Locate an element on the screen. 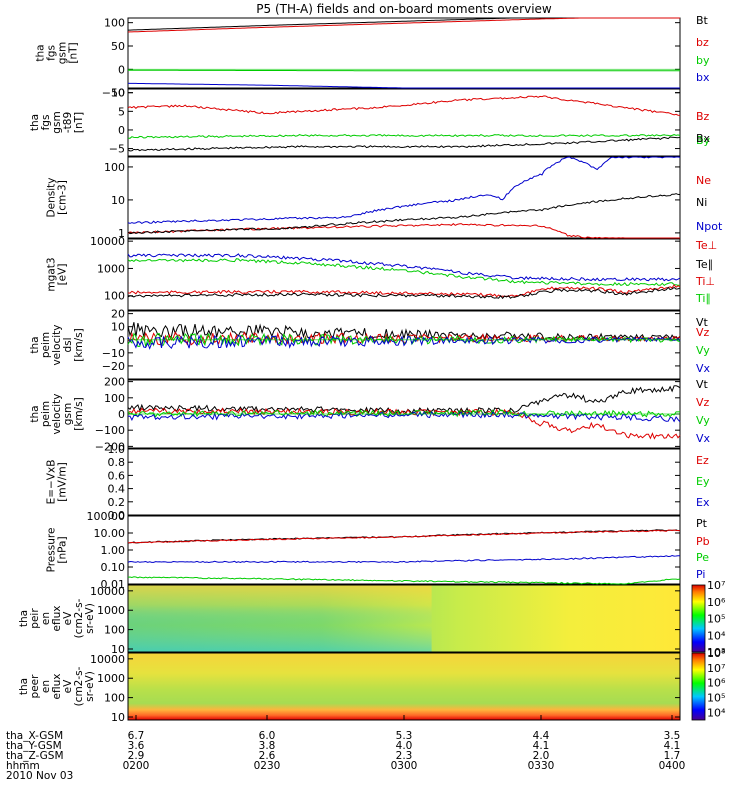 The height and width of the screenshot is (804, 750). time-axis-value: 0400 is located at coordinates (672, 766).